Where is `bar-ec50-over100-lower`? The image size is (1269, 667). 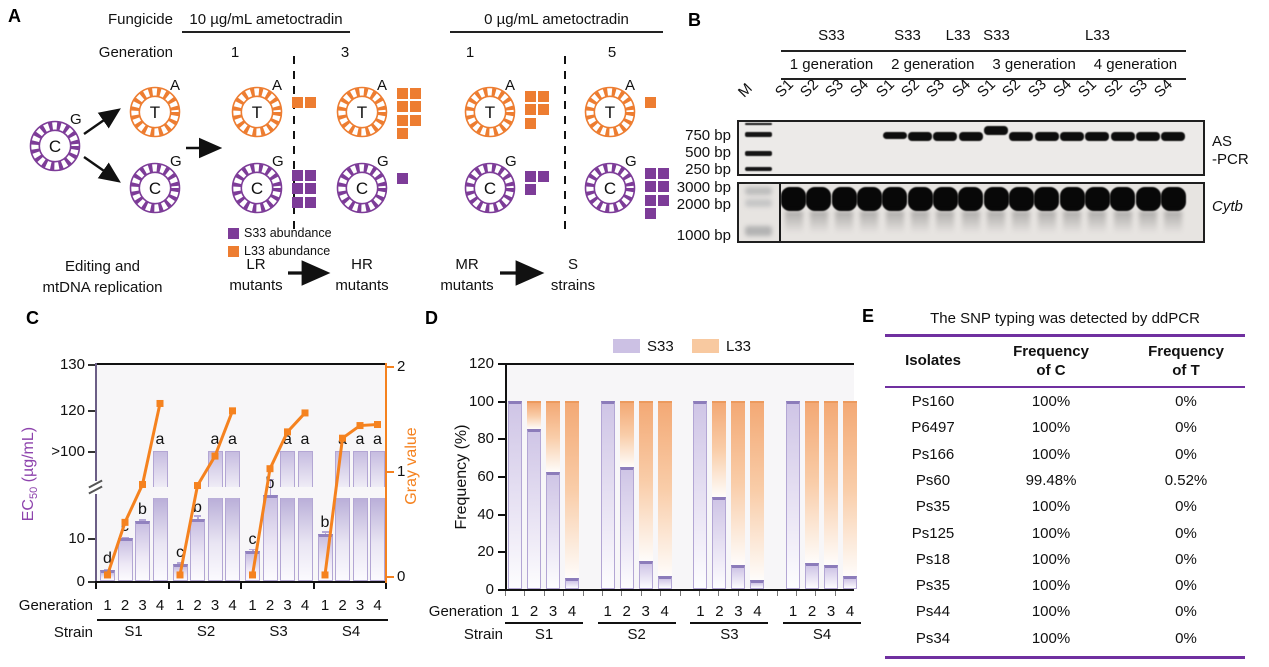
bar-ec50-over100-lower is located at coordinates (215, 539).